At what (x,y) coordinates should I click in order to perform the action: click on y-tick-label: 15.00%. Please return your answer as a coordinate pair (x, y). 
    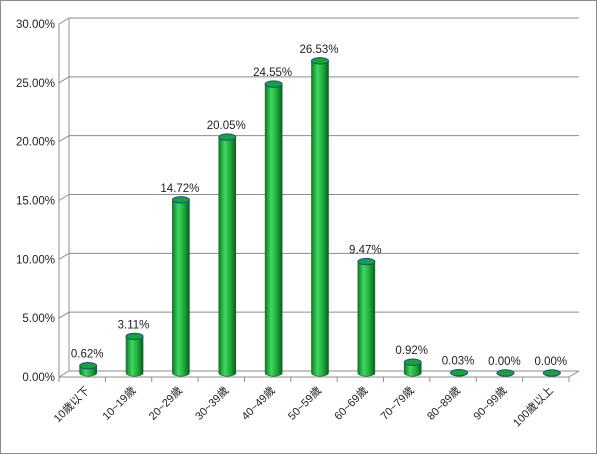
    Looking at the image, I should click on (35, 202).